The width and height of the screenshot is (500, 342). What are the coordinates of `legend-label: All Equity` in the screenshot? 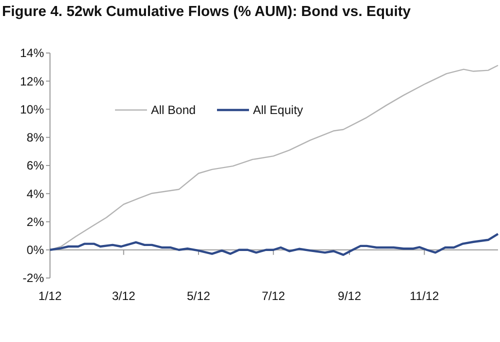 It's located at (278, 110).